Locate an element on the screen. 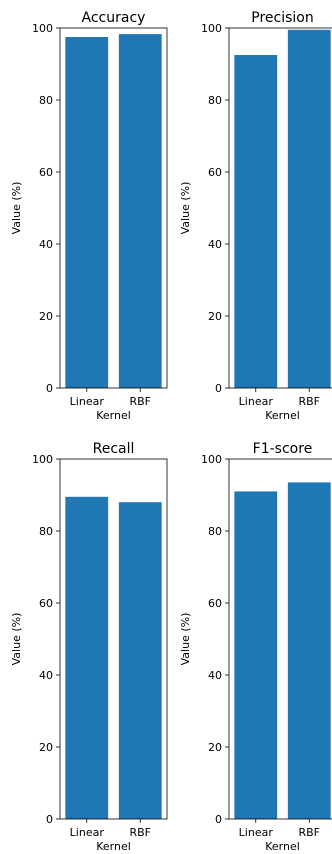  chart-title: Precision is located at coordinates (282, 18).